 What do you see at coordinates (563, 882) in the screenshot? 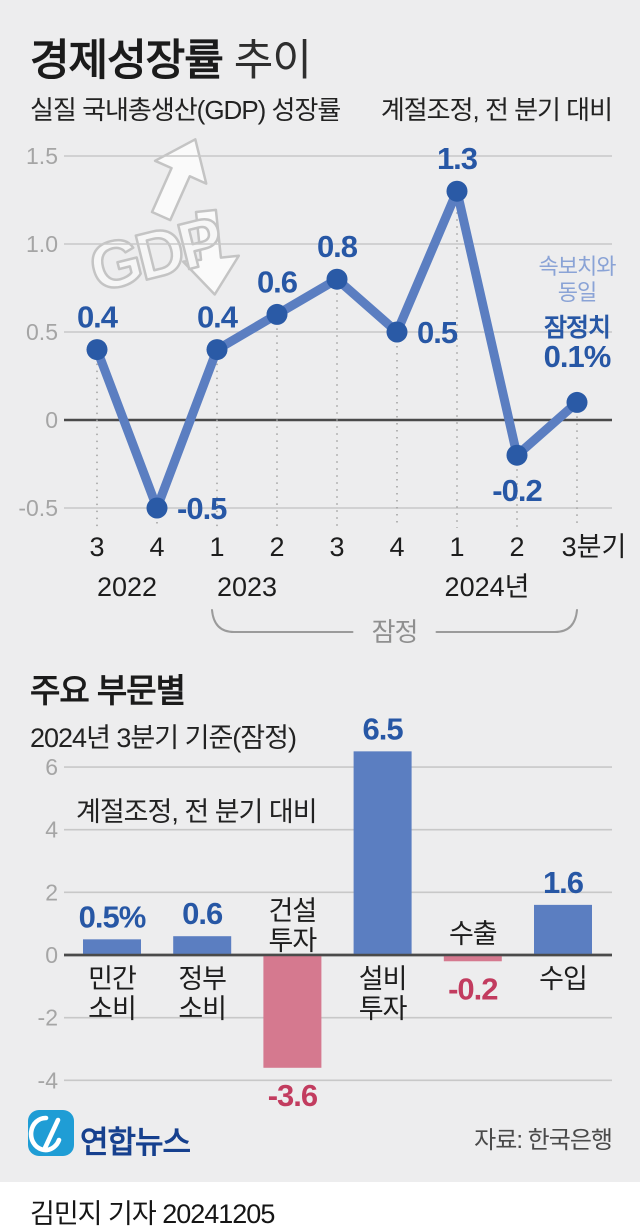
I see `svg-text: 1.6` at bounding box center [563, 882].